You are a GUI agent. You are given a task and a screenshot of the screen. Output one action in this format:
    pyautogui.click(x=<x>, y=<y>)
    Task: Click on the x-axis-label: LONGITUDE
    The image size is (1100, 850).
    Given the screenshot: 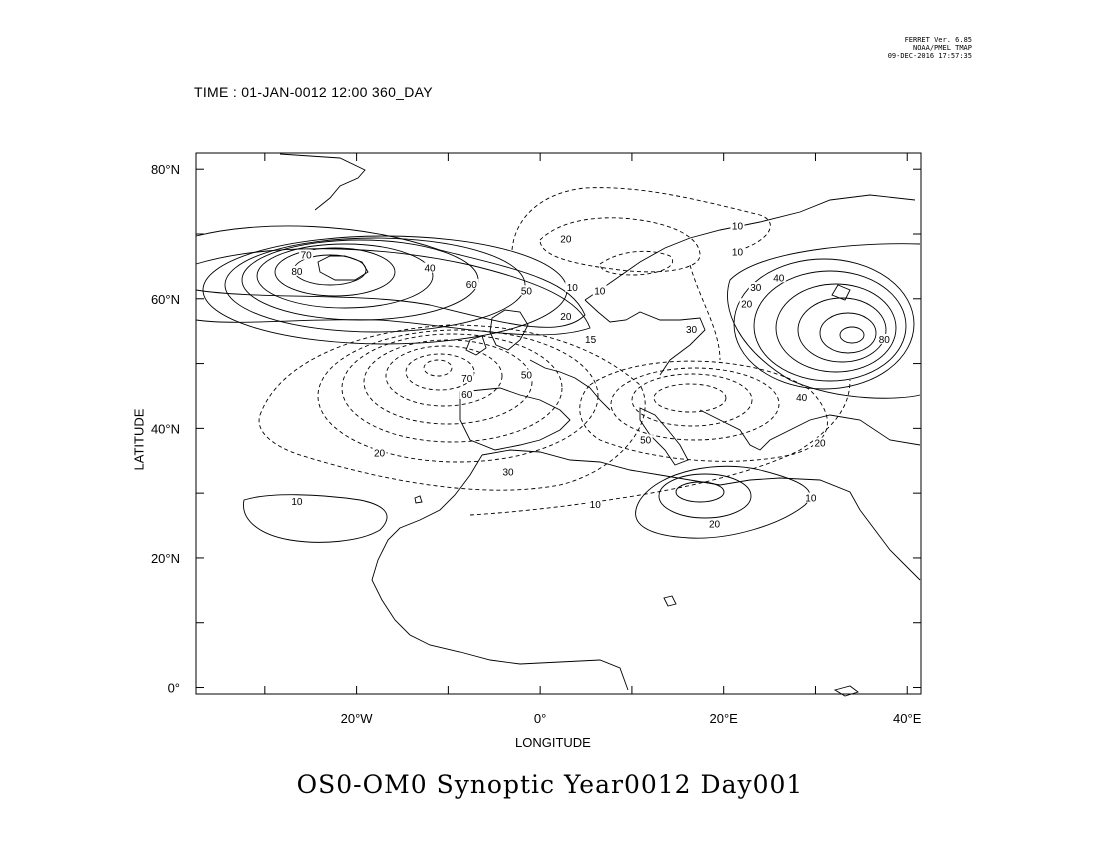 What is the action you would take?
    pyautogui.click(x=553, y=742)
    